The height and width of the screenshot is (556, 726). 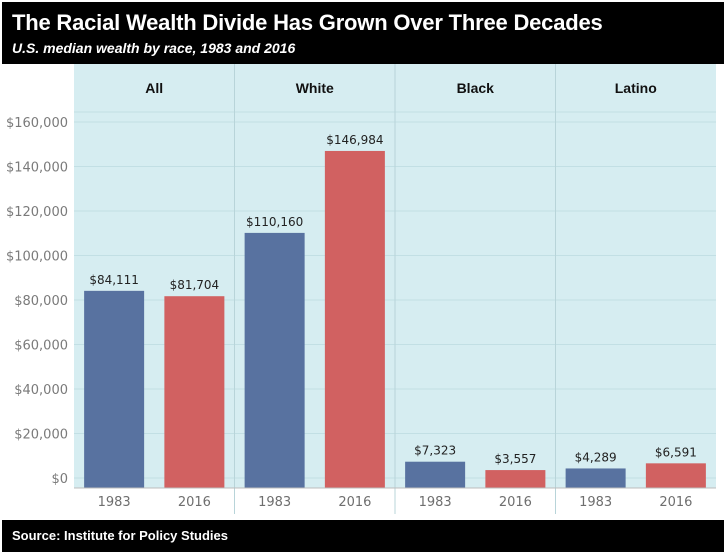 I want to click on y-tick-label: $0, so click(x=59, y=479).